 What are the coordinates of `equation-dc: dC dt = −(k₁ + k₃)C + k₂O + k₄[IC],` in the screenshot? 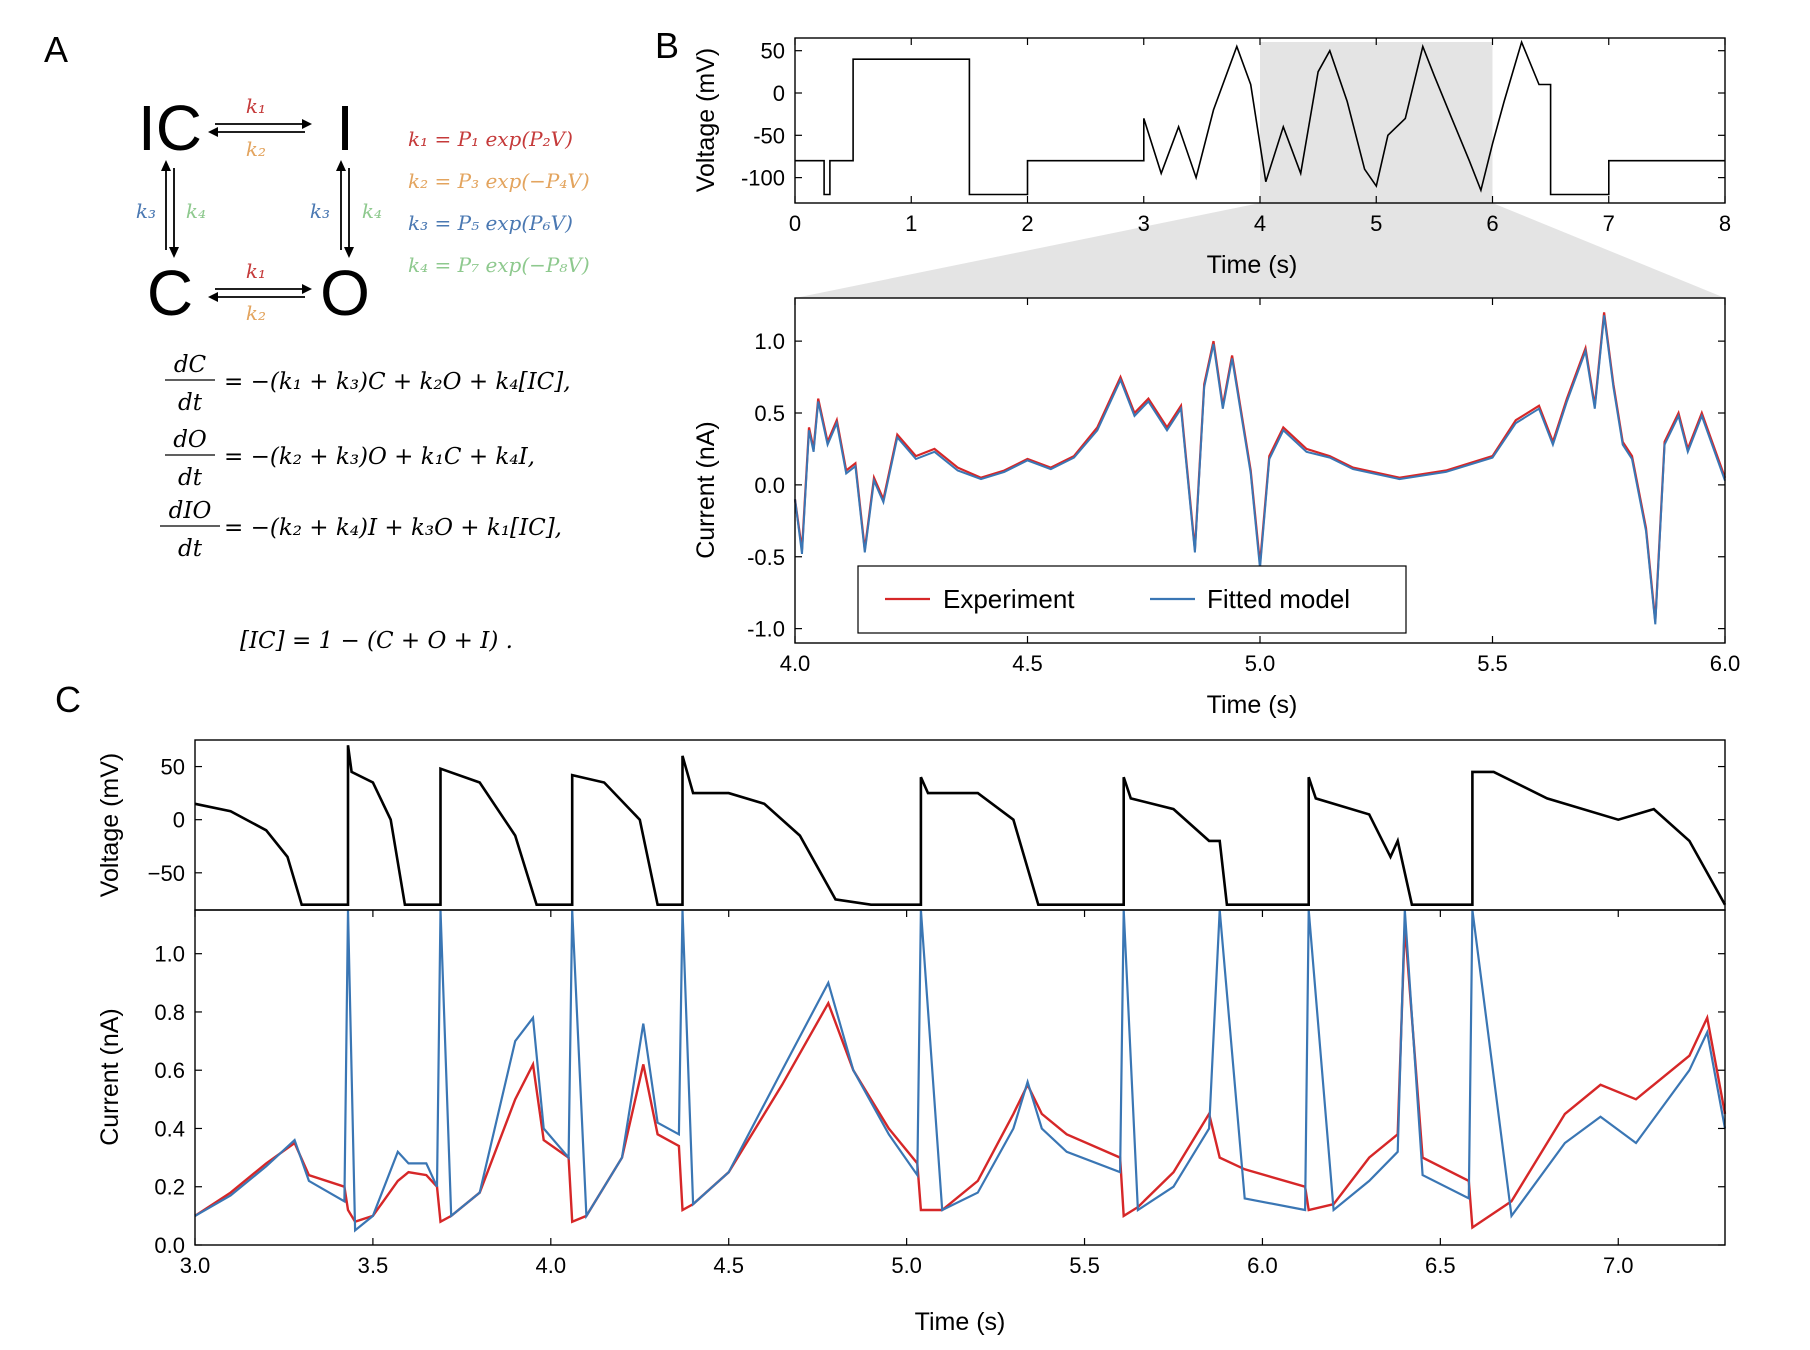 It's located at (368, 384).